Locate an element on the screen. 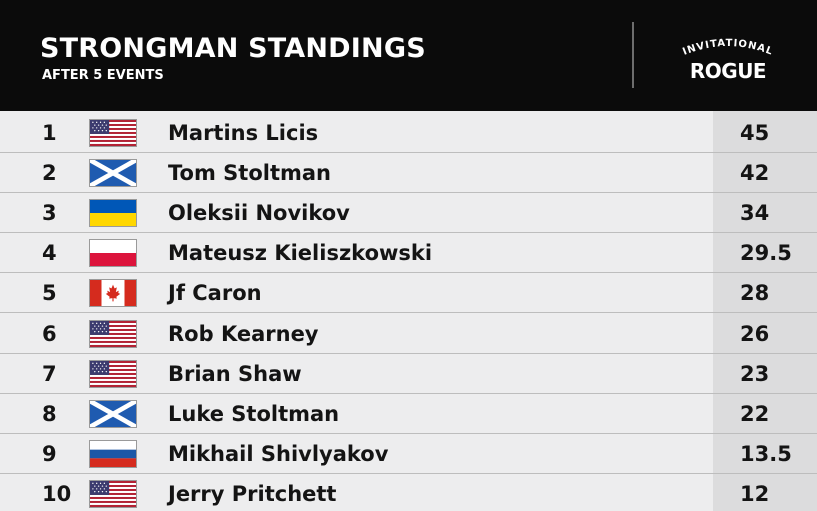 The width and height of the screenshot is (817, 511). table-row: 4 Mateusz Kieliszkowski 29.5 is located at coordinates (408, 253).